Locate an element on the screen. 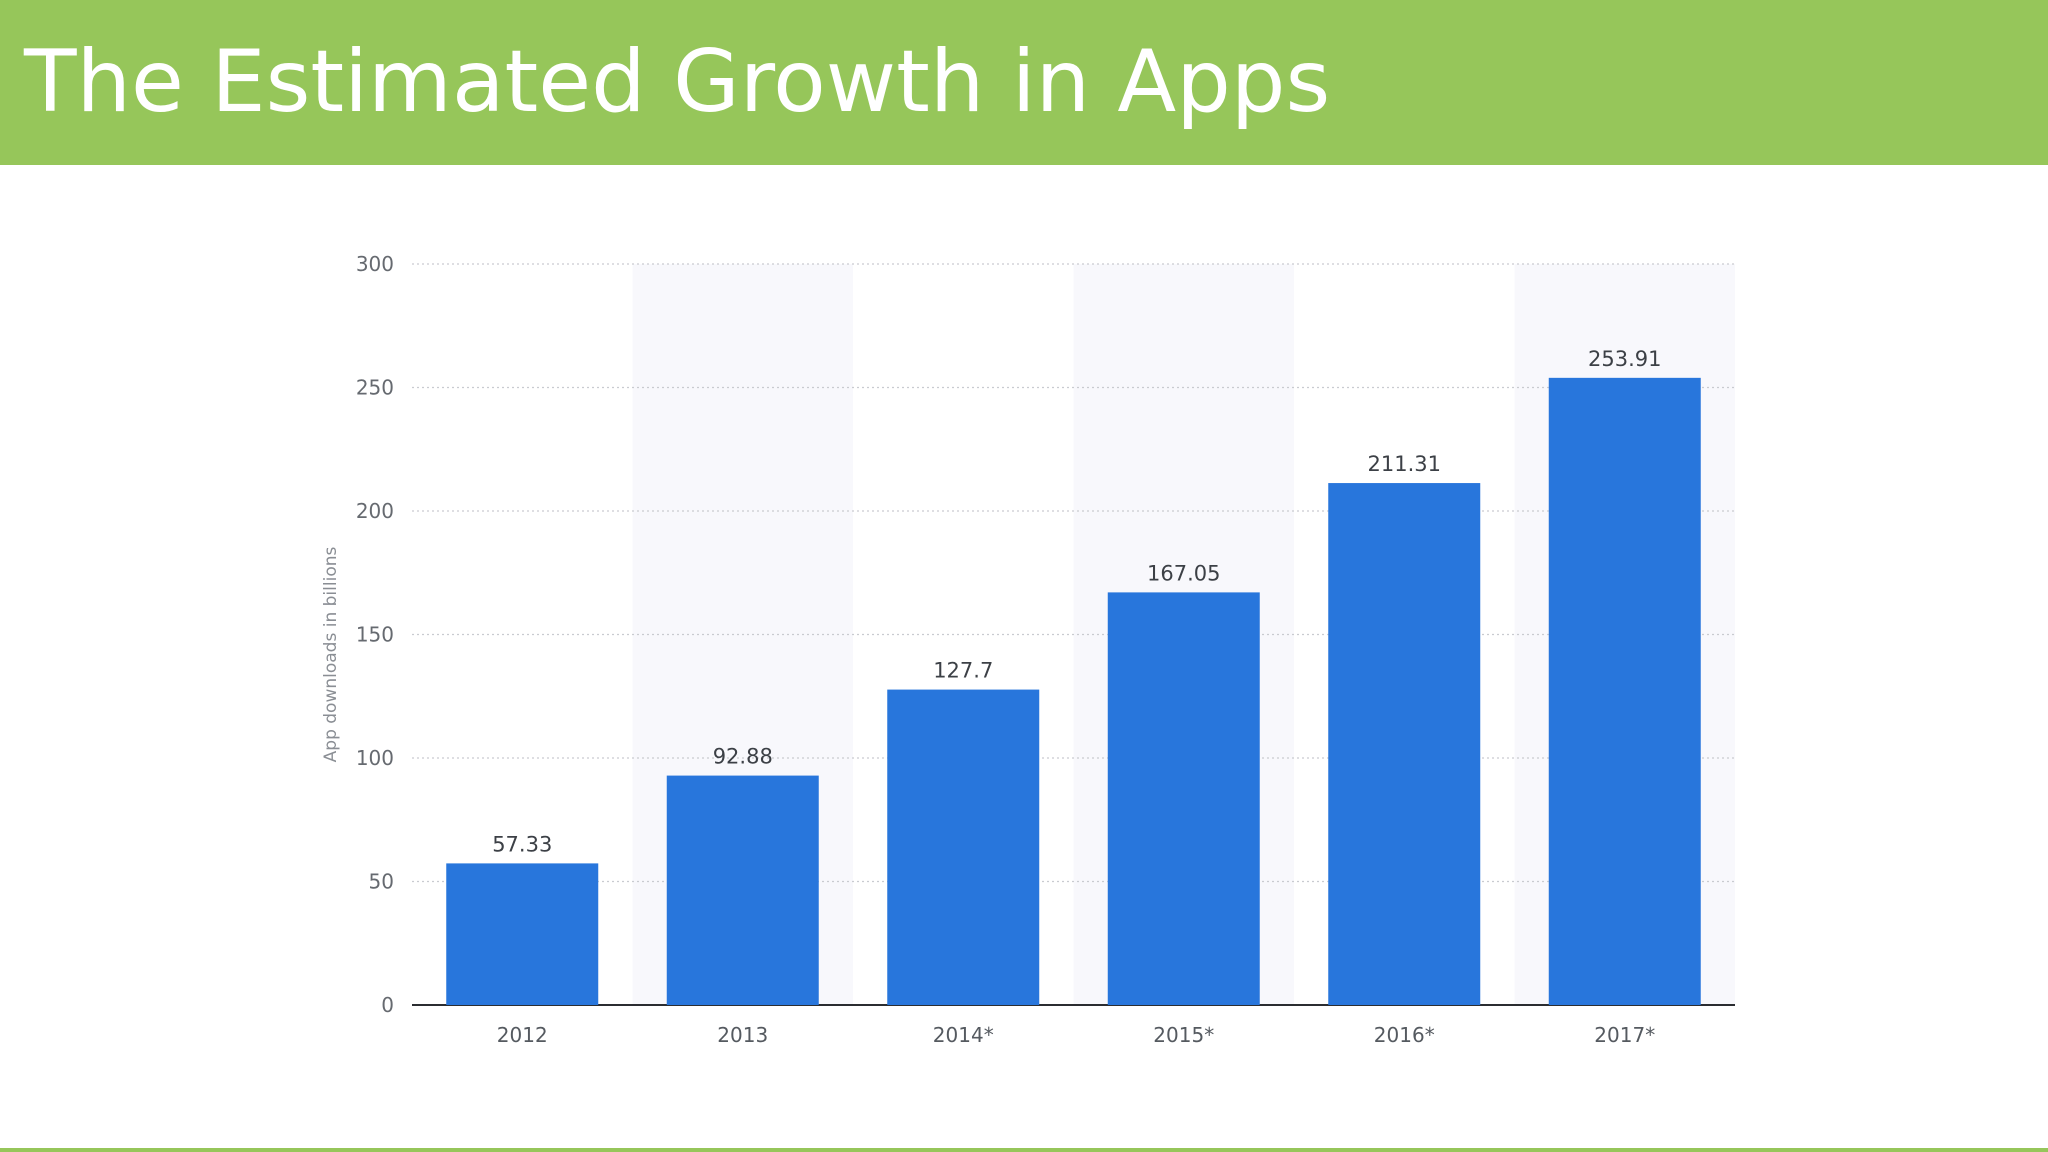 The image size is (2048, 1152). y-axis-title: App downloads in billions is located at coordinates (331, 655).